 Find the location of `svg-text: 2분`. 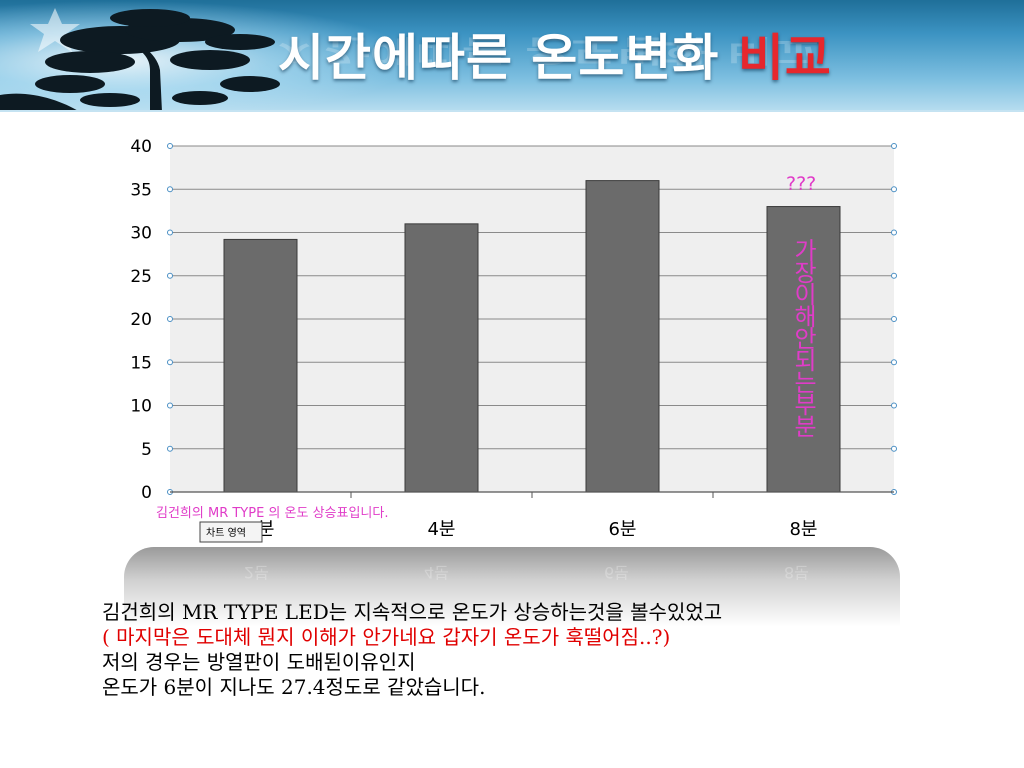

svg-text: 2분 is located at coordinates (256, 572).